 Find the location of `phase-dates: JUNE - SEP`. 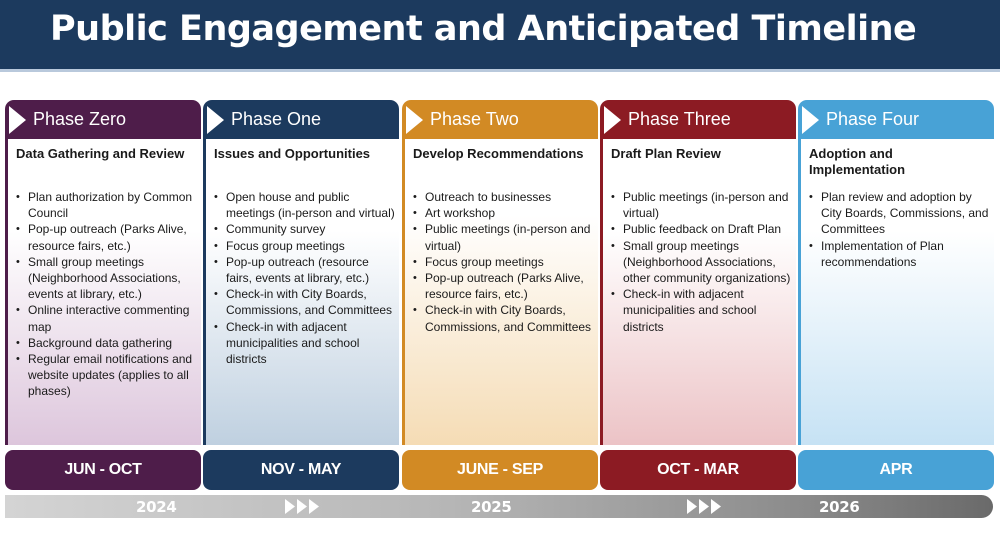

phase-dates: JUNE - SEP is located at coordinates (500, 470).